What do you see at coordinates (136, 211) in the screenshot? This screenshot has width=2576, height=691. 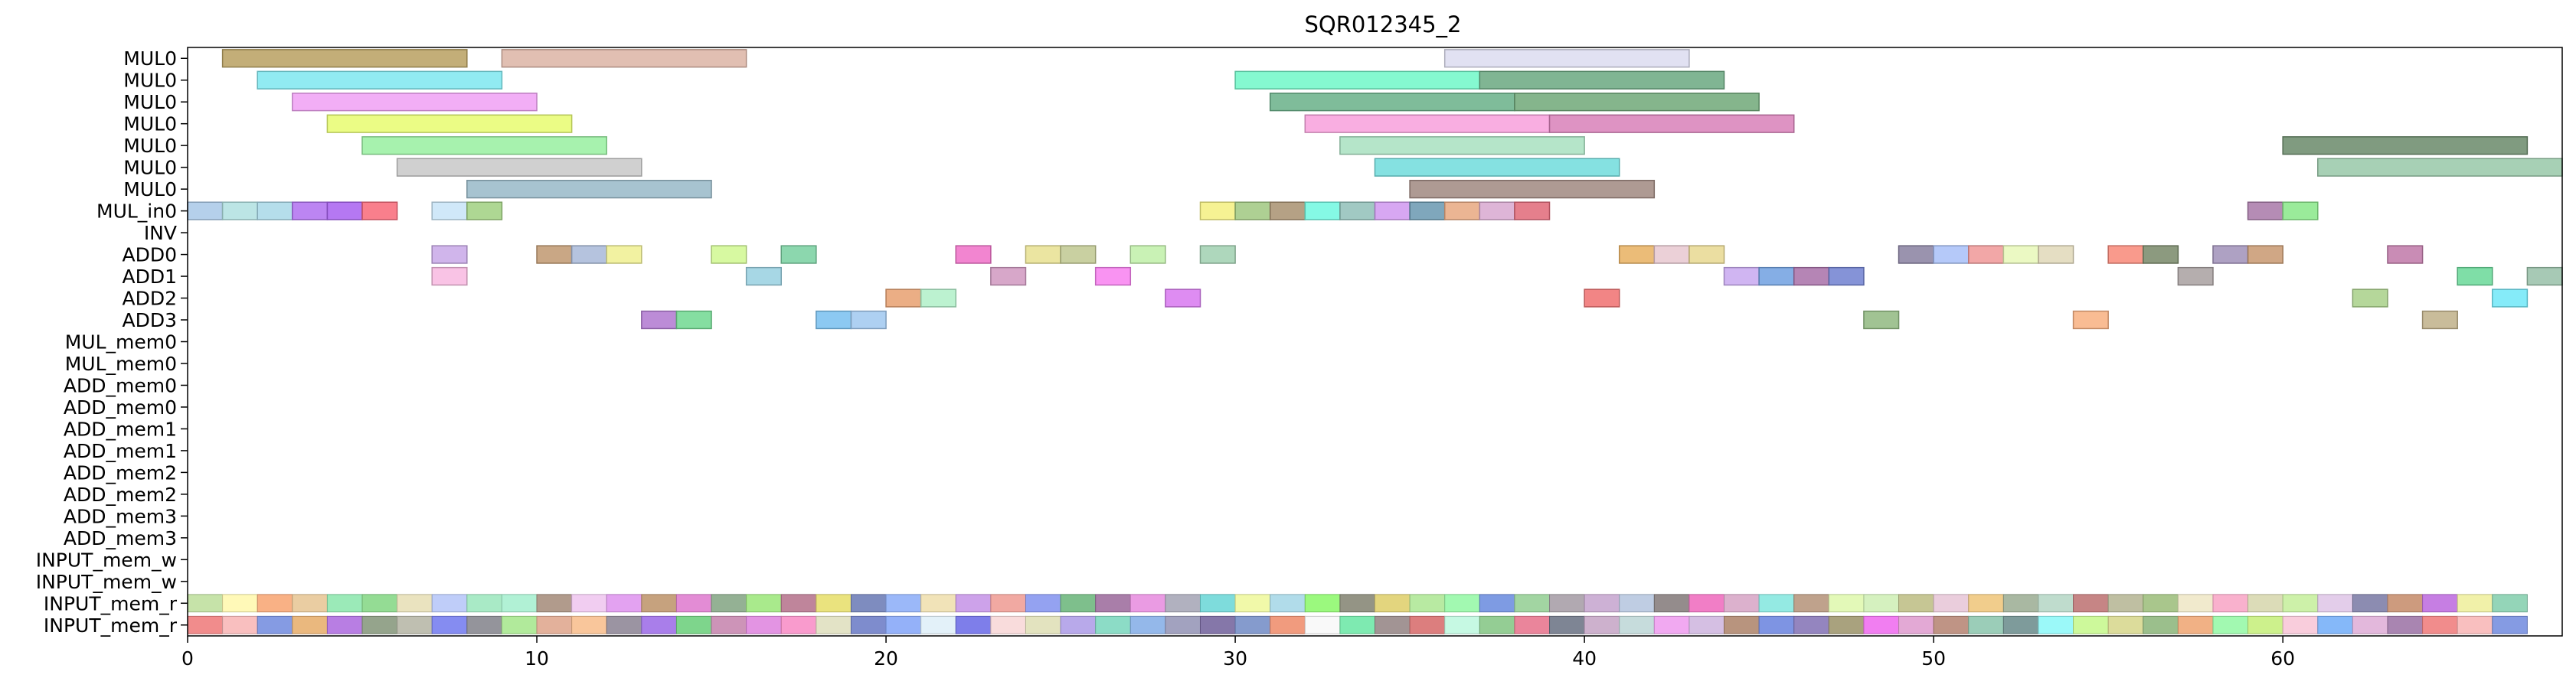 I see `row-label: MUL_in0` at bounding box center [136, 211].